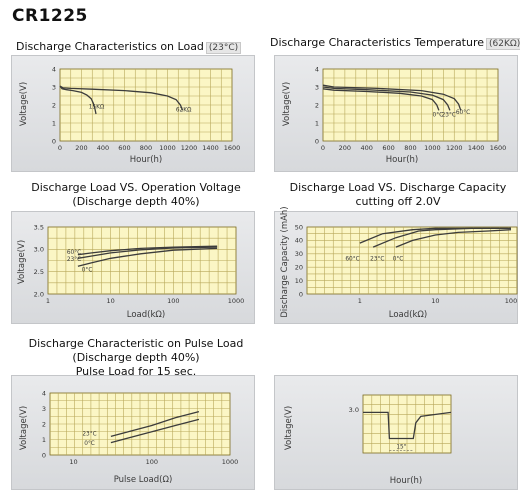  Describe the element at coordinates (136, 343) in the screenshot. I see `chart5-caption-line1: Discharge Characteristic on Pulse Load` at that location.